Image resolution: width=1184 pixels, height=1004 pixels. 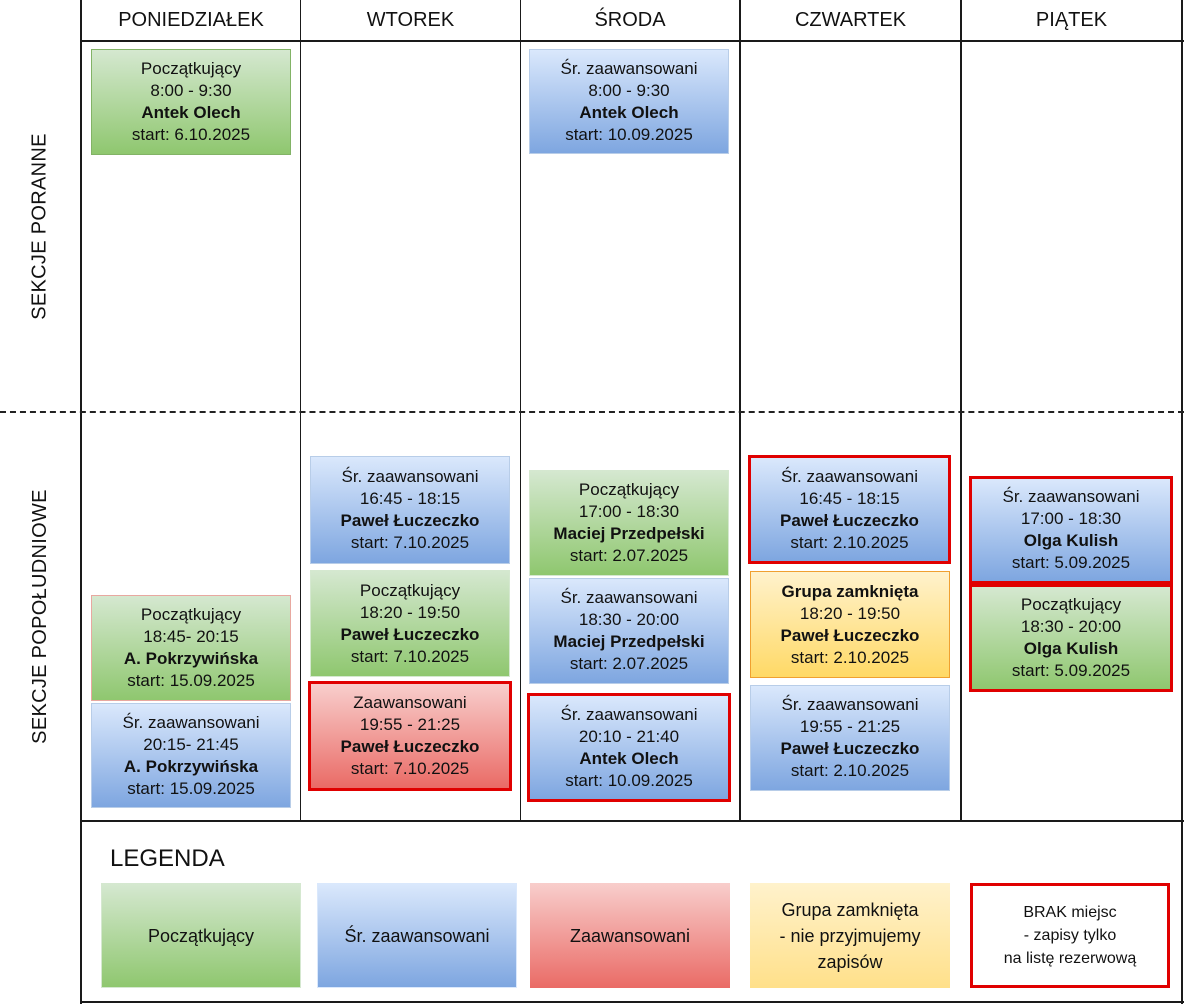 I want to click on section-label-morning-text: SEKCJE PORANNE, so click(x=39, y=226).